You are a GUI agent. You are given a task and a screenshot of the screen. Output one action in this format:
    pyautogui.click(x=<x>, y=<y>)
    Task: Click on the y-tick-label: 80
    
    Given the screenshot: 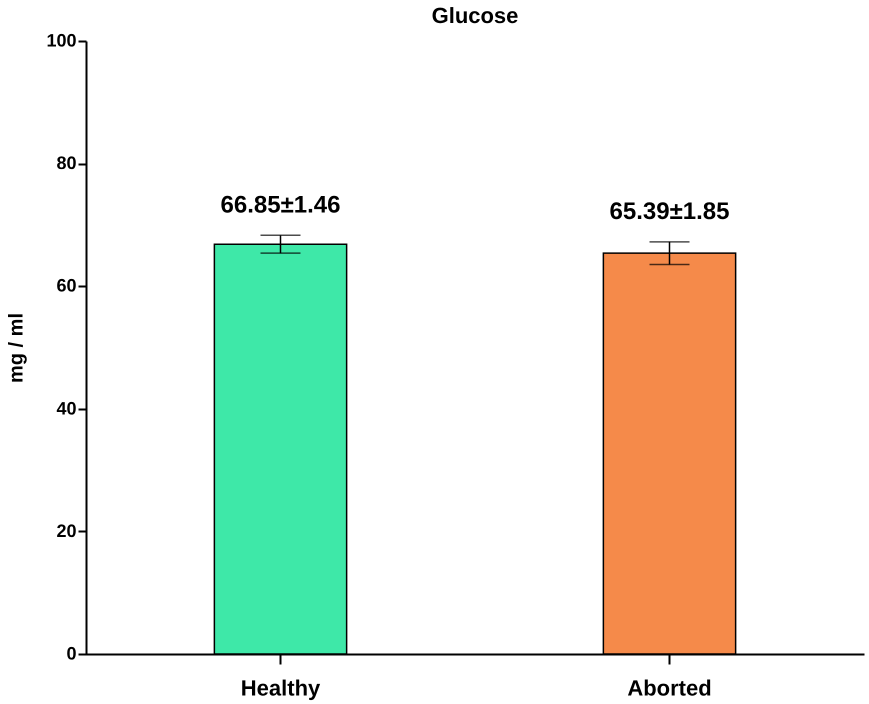 What is the action you would take?
    pyautogui.click(x=66, y=163)
    